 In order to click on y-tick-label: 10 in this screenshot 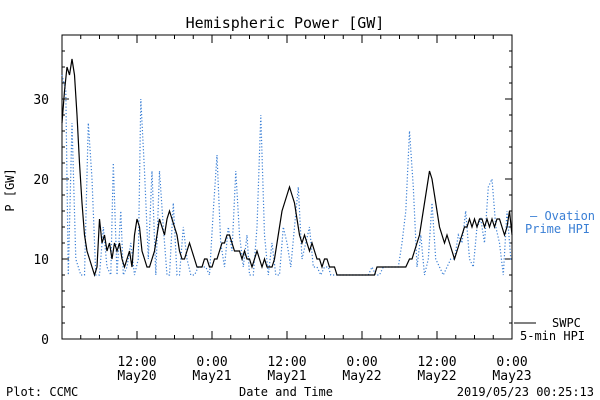, I will do `click(41, 260)`.